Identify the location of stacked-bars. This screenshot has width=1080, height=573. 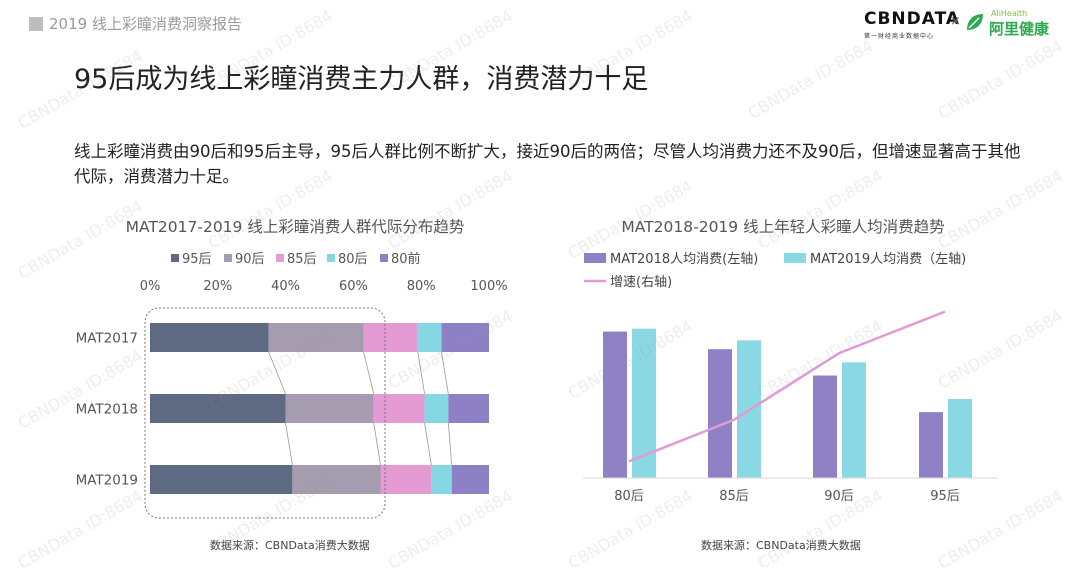
(319, 408).